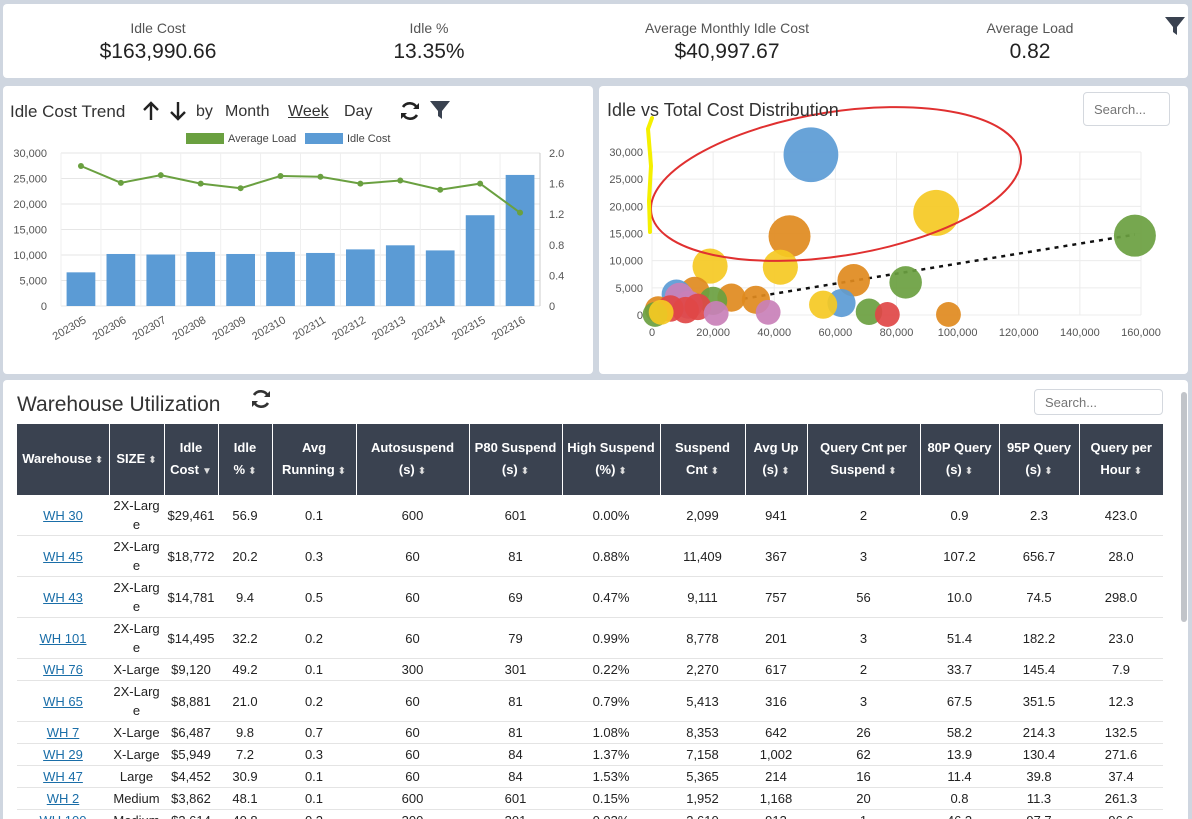 The width and height of the screenshot is (1192, 819). What do you see at coordinates (191, 459) in the screenshot?
I see `column-header: Idle Cost ▼` at bounding box center [191, 459].